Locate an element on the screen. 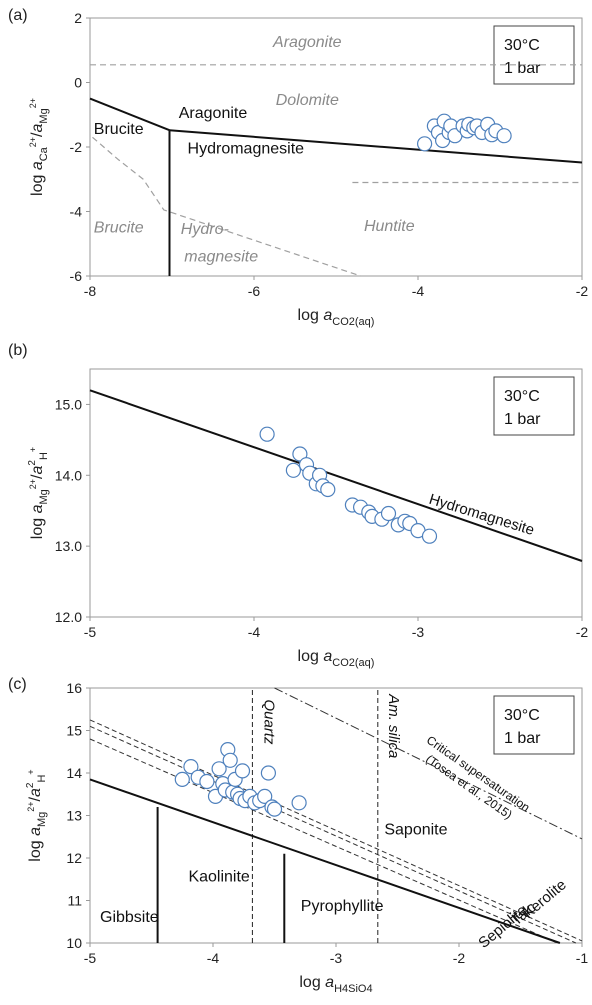 The height and width of the screenshot is (1005, 592). y-tick-label: -6 is located at coordinates (76, 276).